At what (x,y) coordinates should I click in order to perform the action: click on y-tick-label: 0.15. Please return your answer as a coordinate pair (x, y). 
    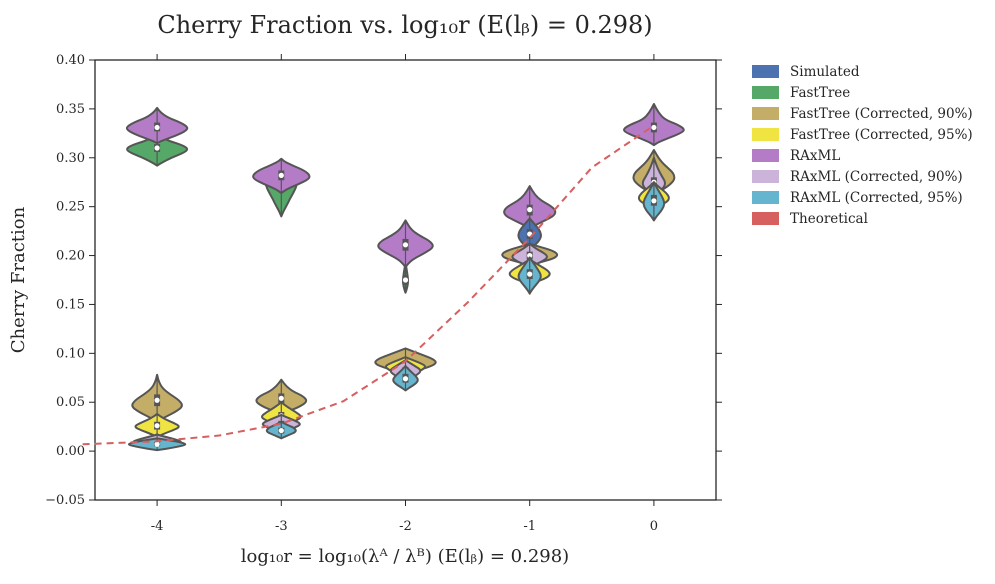
    Looking at the image, I should click on (70, 304).